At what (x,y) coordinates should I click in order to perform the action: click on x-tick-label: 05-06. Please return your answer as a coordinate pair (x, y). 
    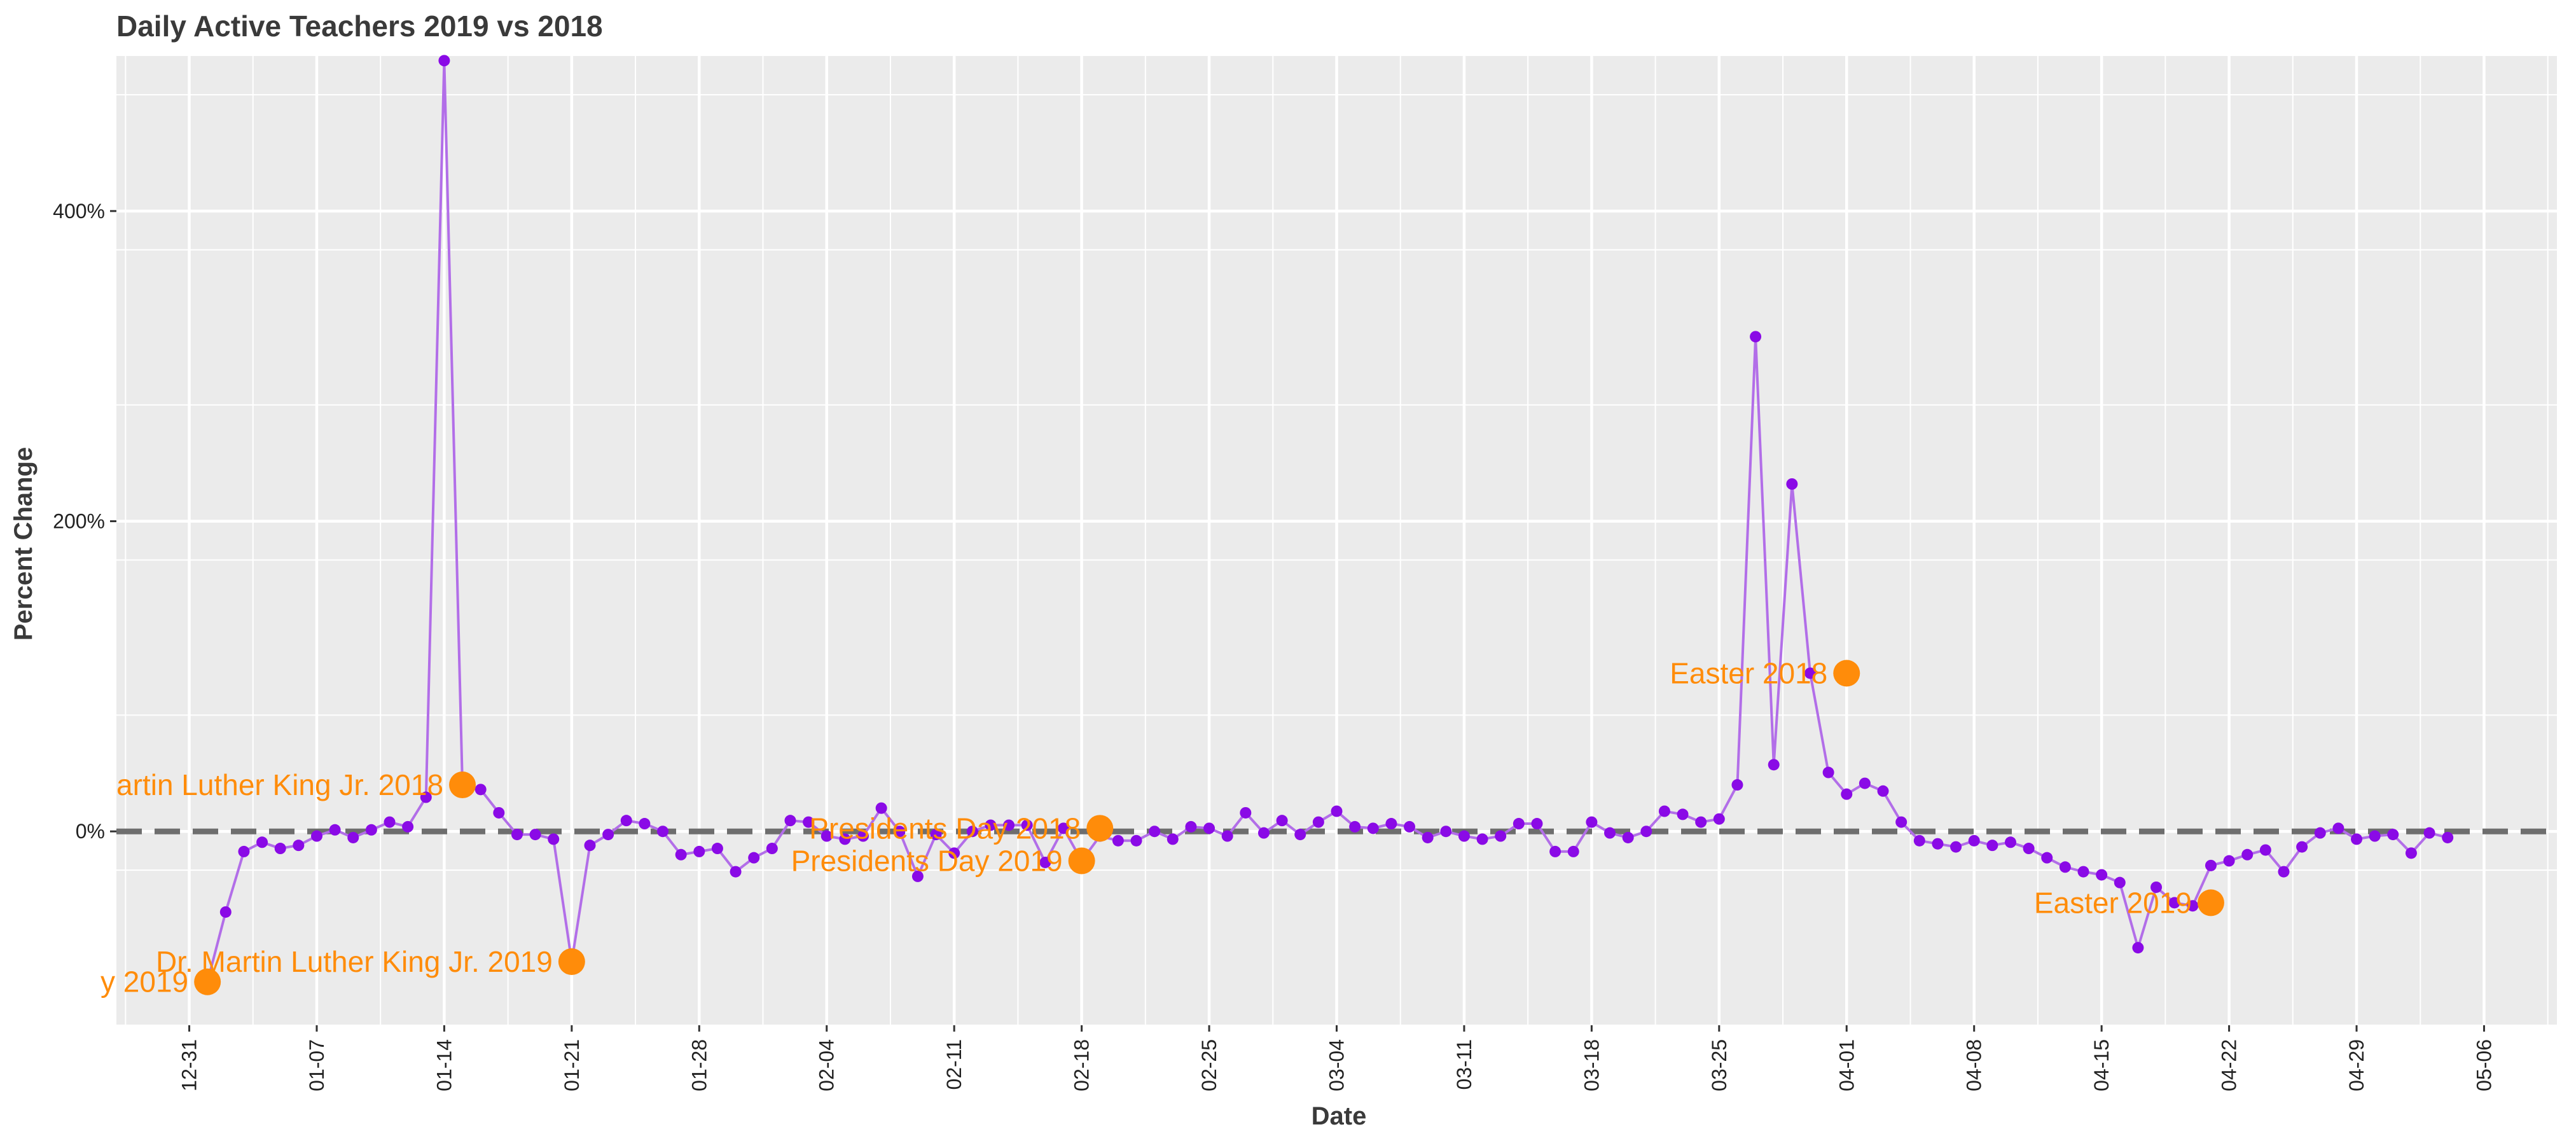
    Looking at the image, I should click on (2484, 1065).